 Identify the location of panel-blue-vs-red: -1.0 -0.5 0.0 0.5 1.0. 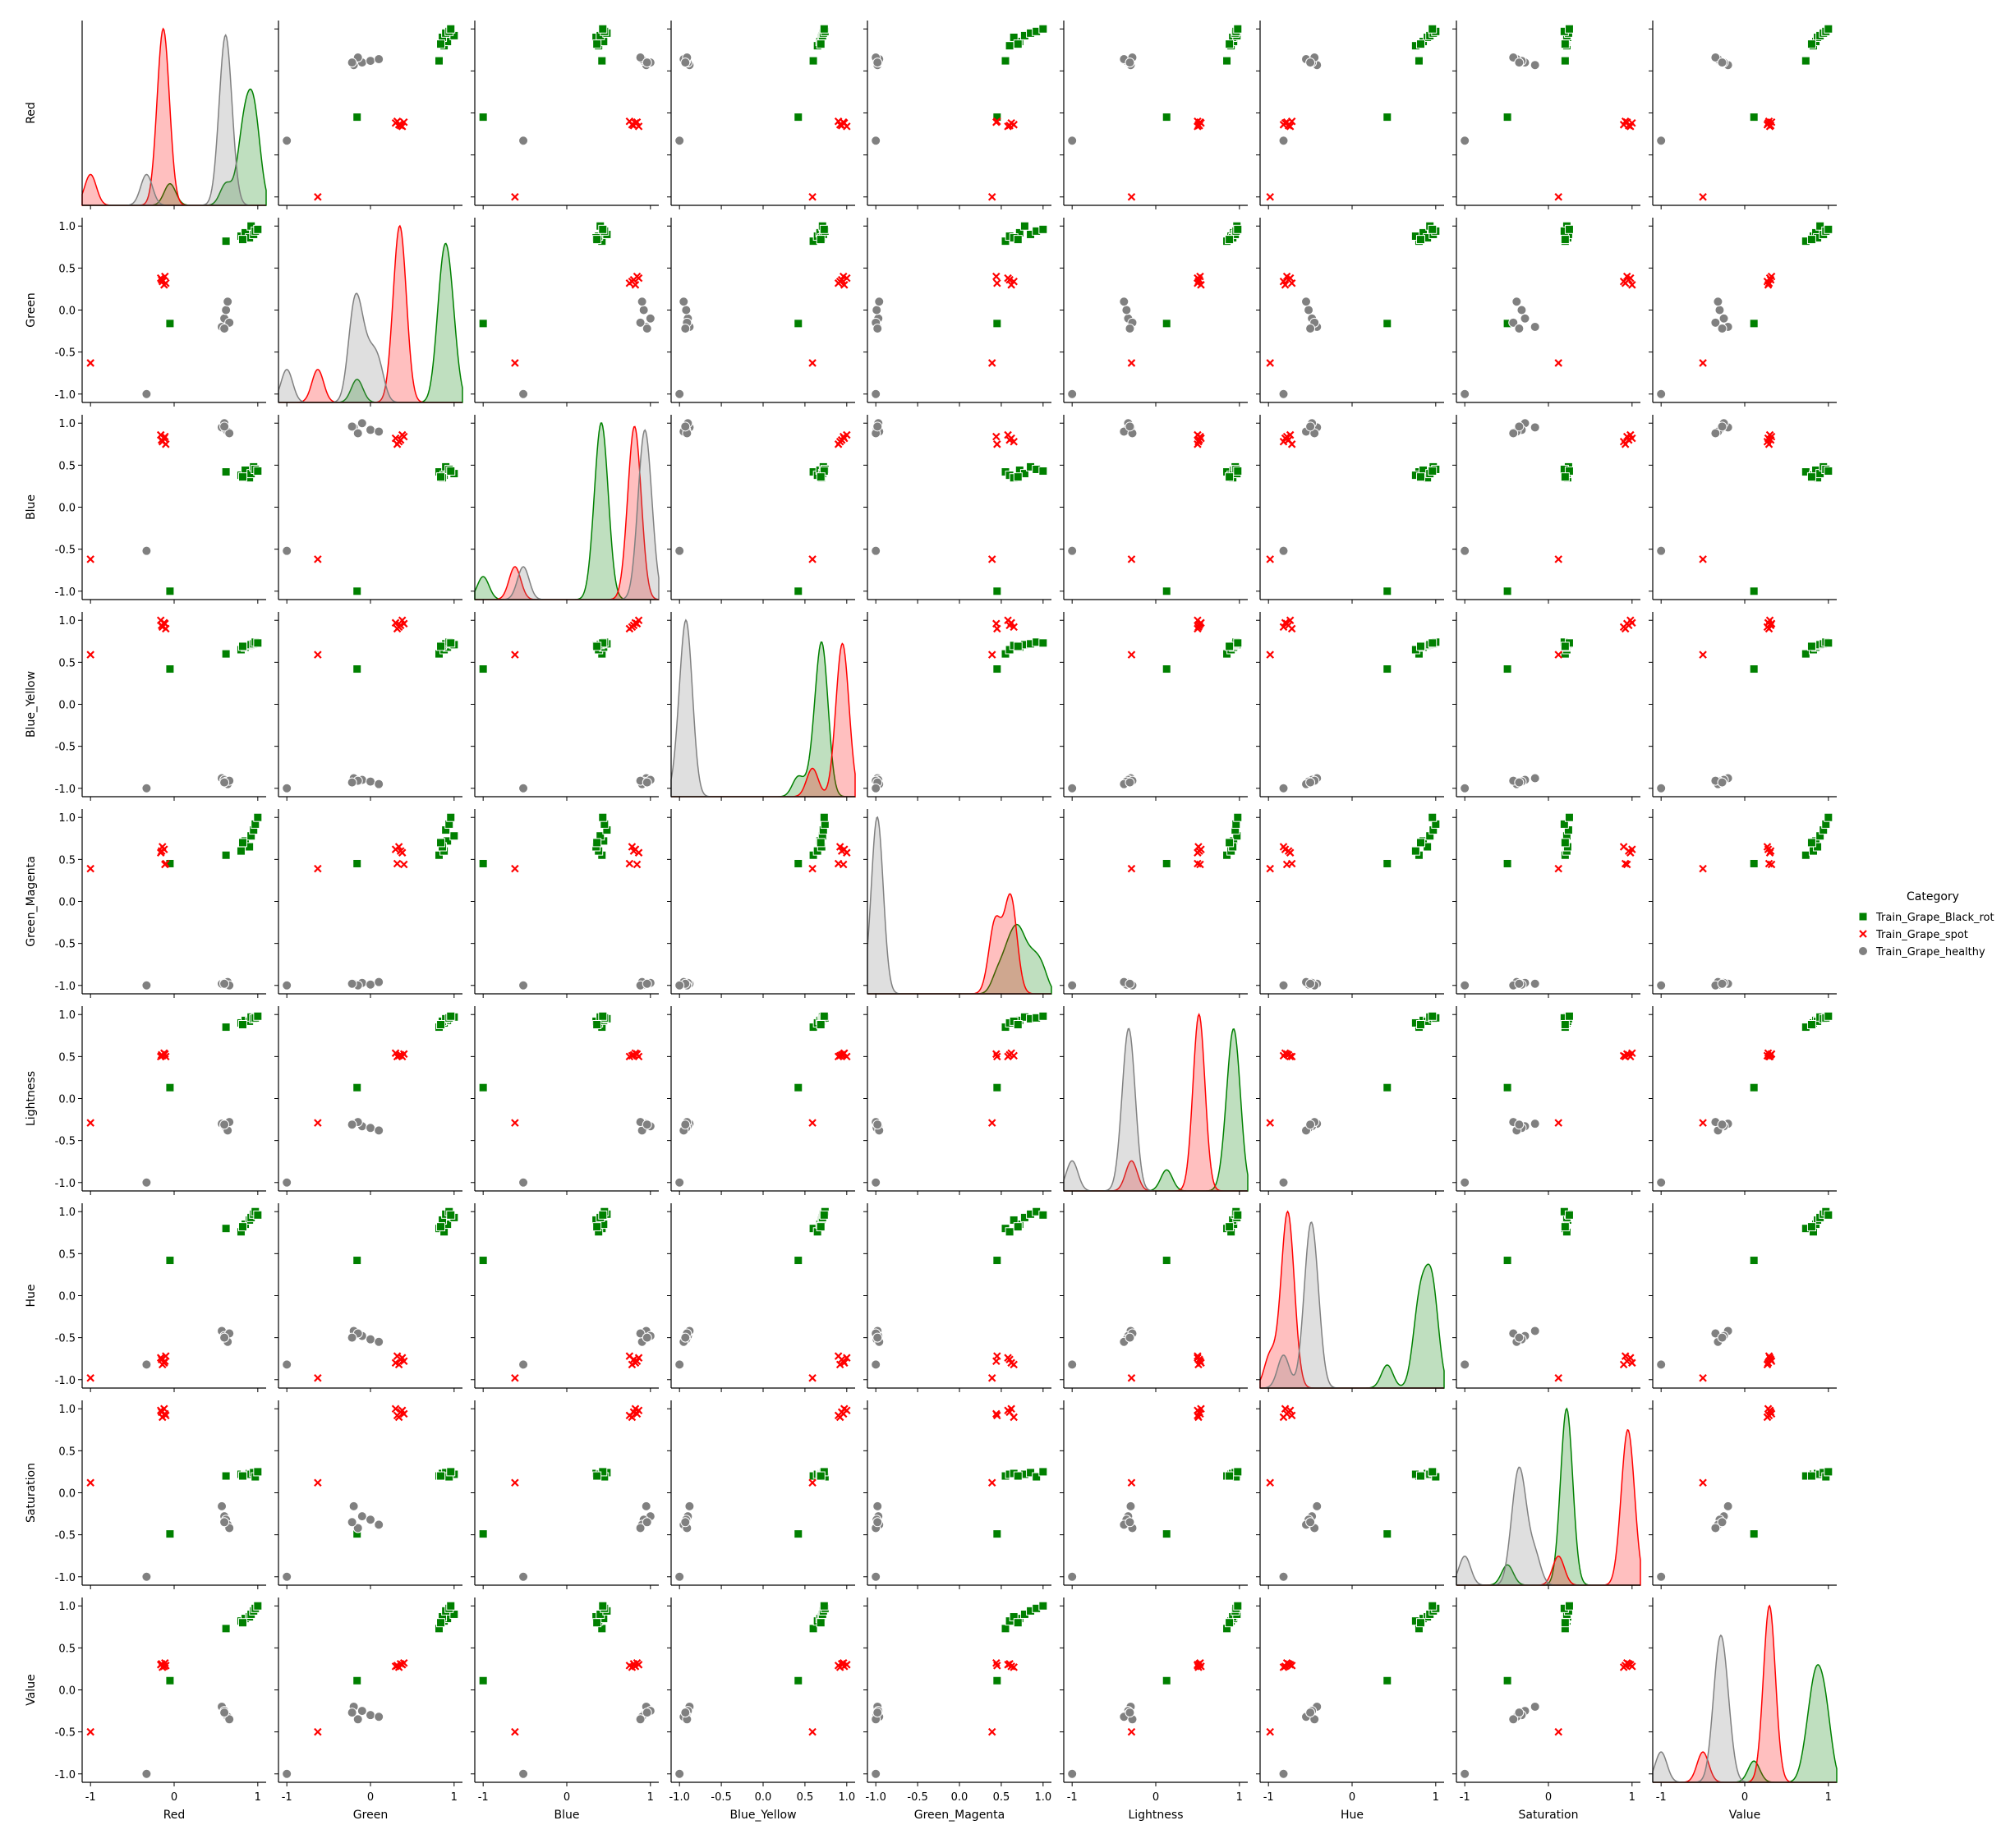
(160, 509).